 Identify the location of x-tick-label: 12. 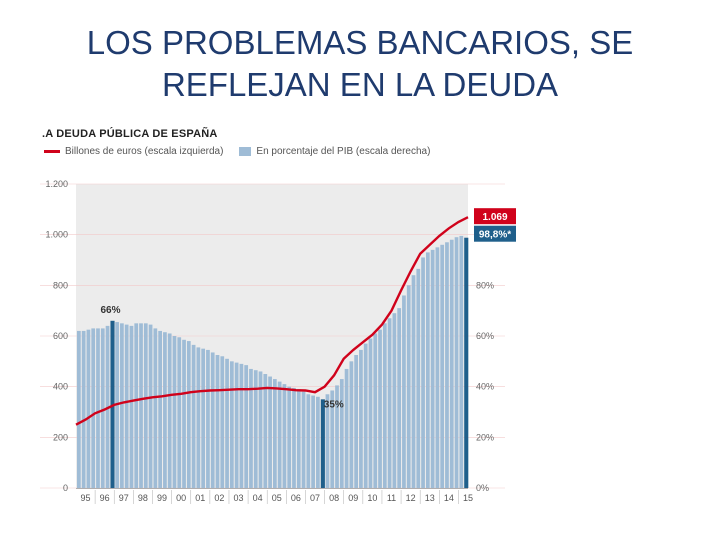
(411, 498).